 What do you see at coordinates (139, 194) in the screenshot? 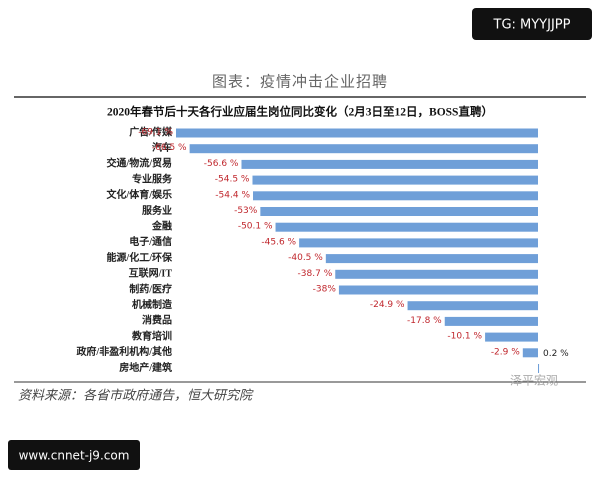
I see `category-label: 文化/体育/娱乐` at bounding box center [139, 194].